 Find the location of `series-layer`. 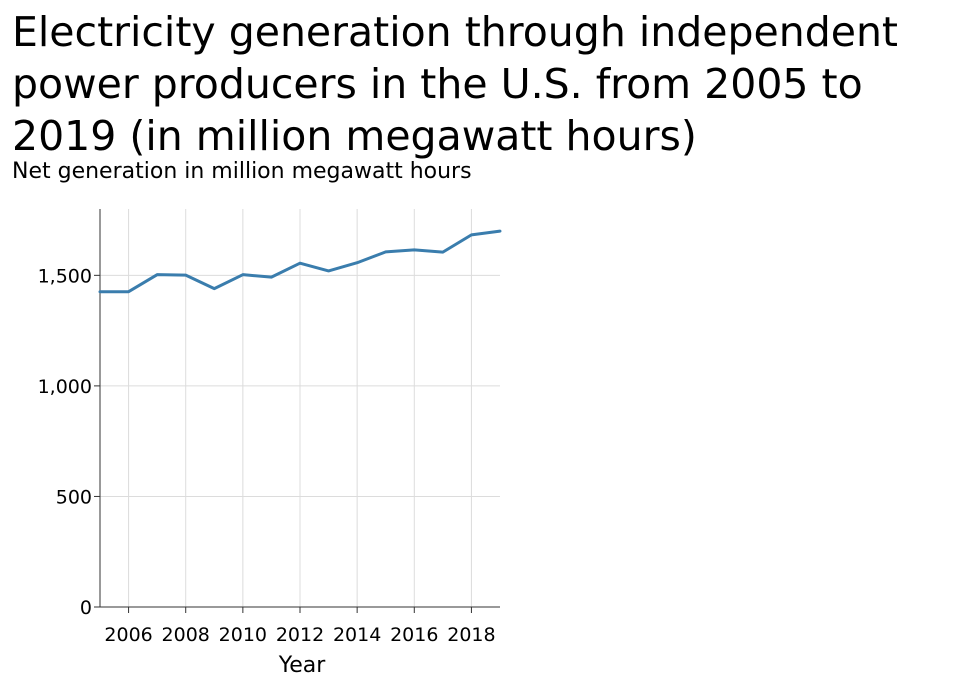

series-layer is located at coordinates (300, 261).